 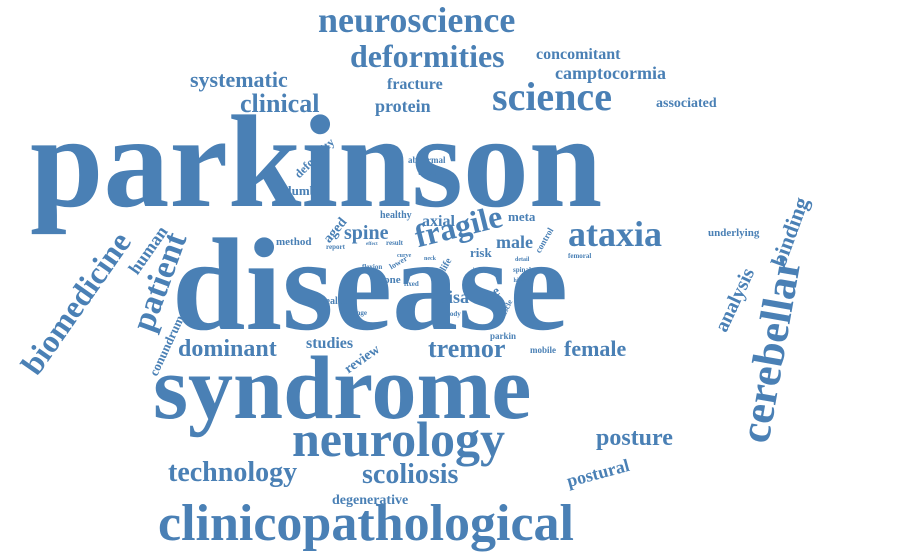 I want to click on word-male: male, so click(x=514, y=242).